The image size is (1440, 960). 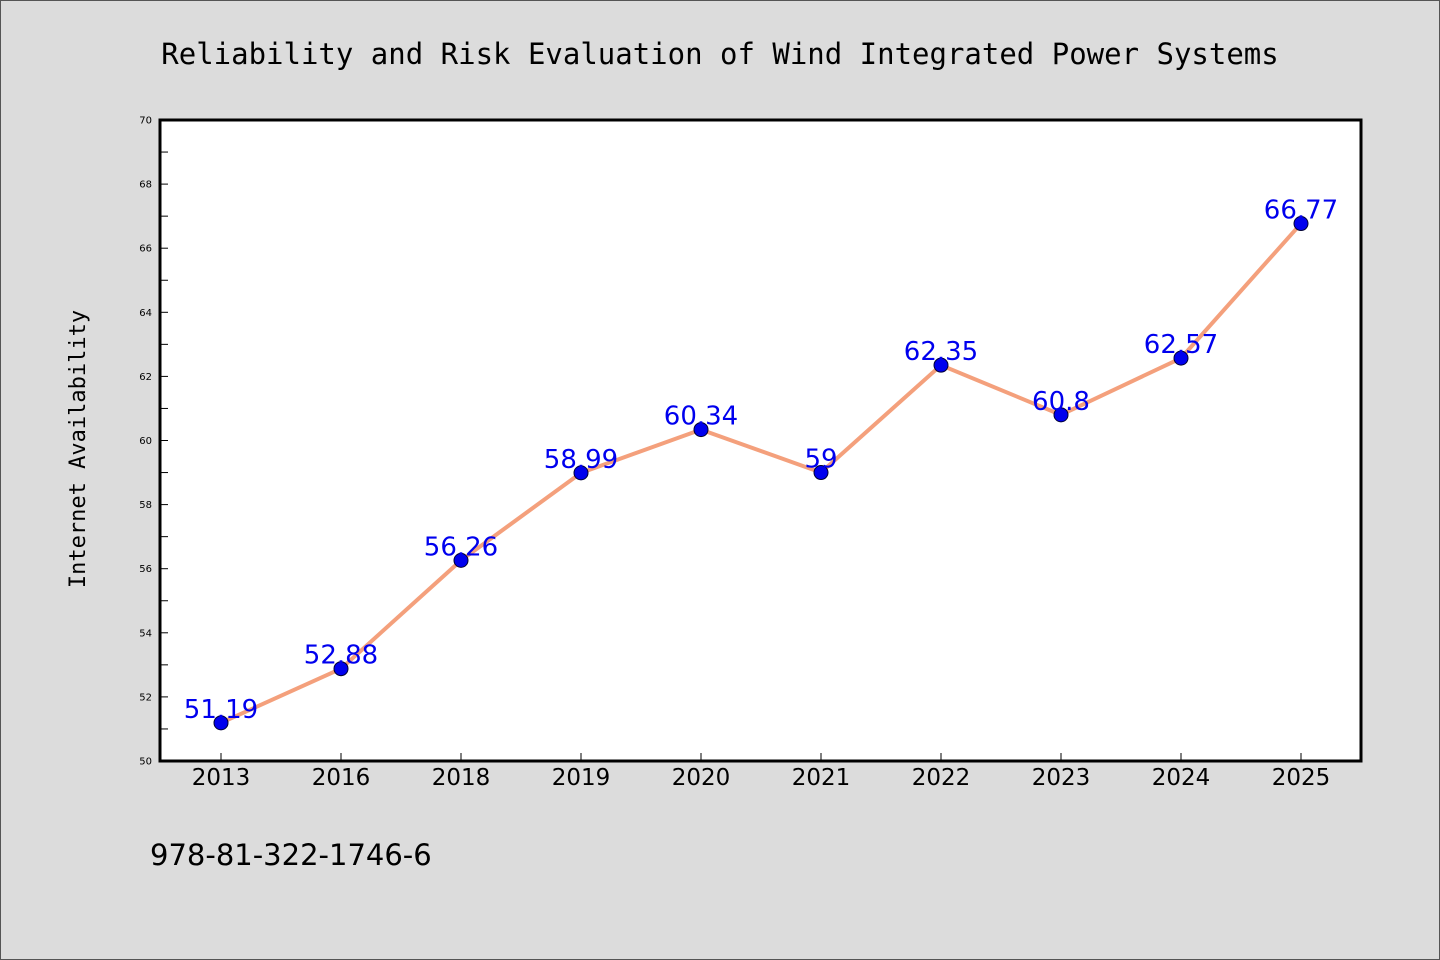 I want to click on y-tick-label: 66, so click(x=145, y=249).